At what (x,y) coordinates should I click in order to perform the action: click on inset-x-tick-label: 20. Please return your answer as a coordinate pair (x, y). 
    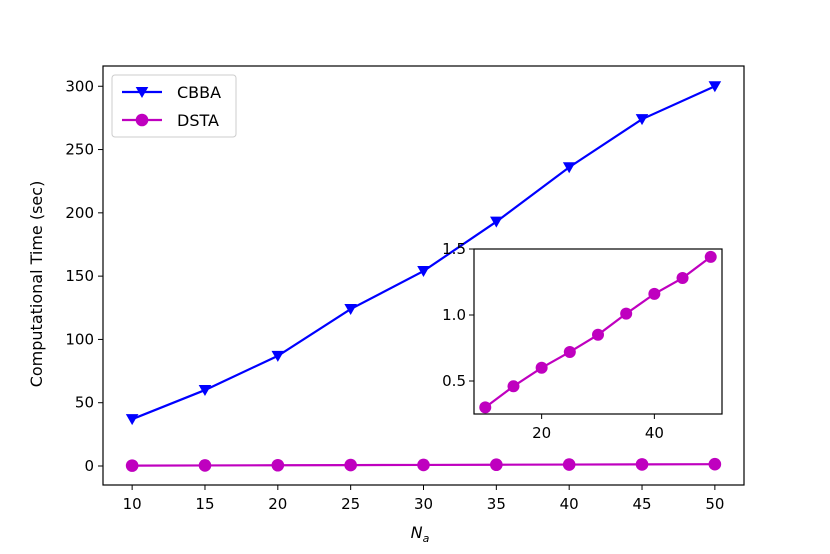
    Looking at the image, I should click on (541, 433).